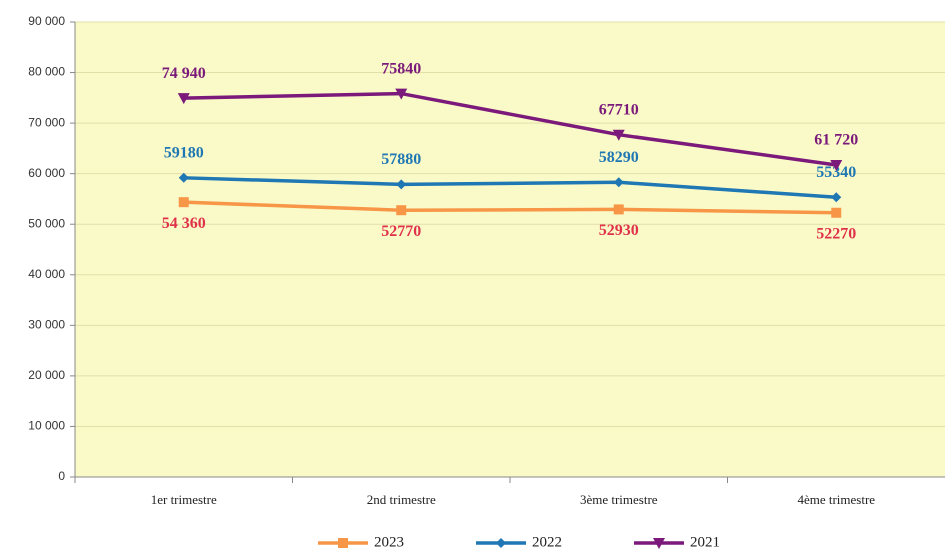  What do you see at coordinates (836, 140) in the screenshot?
I see `value-label: 61 720` at bounding box center [836, 140].